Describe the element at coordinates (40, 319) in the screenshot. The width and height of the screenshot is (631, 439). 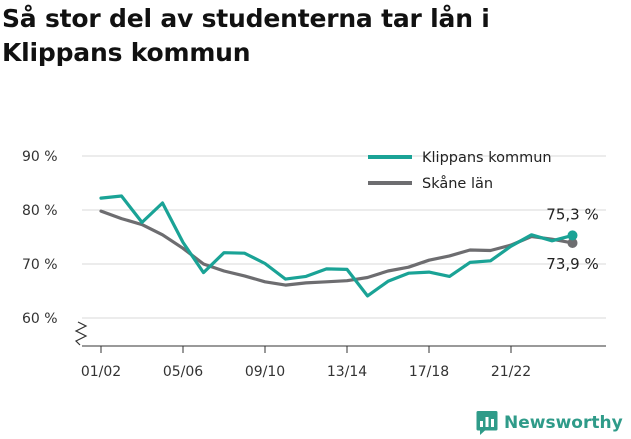
I see `y-tick-label: 60 %` at that location.